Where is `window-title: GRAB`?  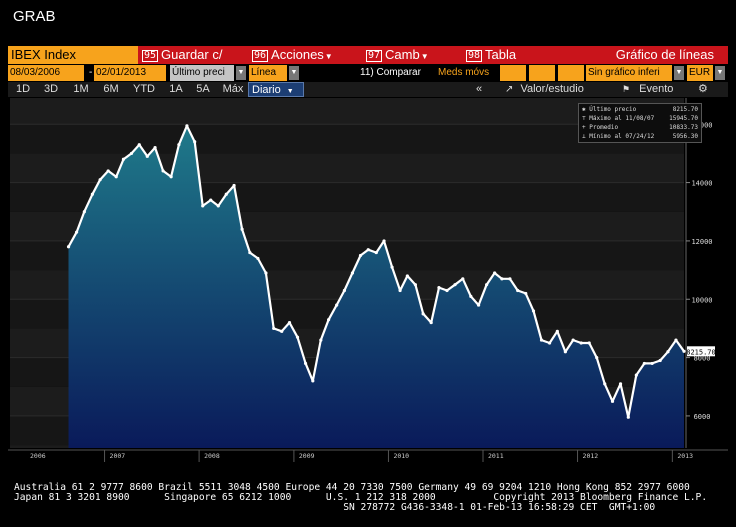 window-title: GRAB is located at coordinates (34, 16).